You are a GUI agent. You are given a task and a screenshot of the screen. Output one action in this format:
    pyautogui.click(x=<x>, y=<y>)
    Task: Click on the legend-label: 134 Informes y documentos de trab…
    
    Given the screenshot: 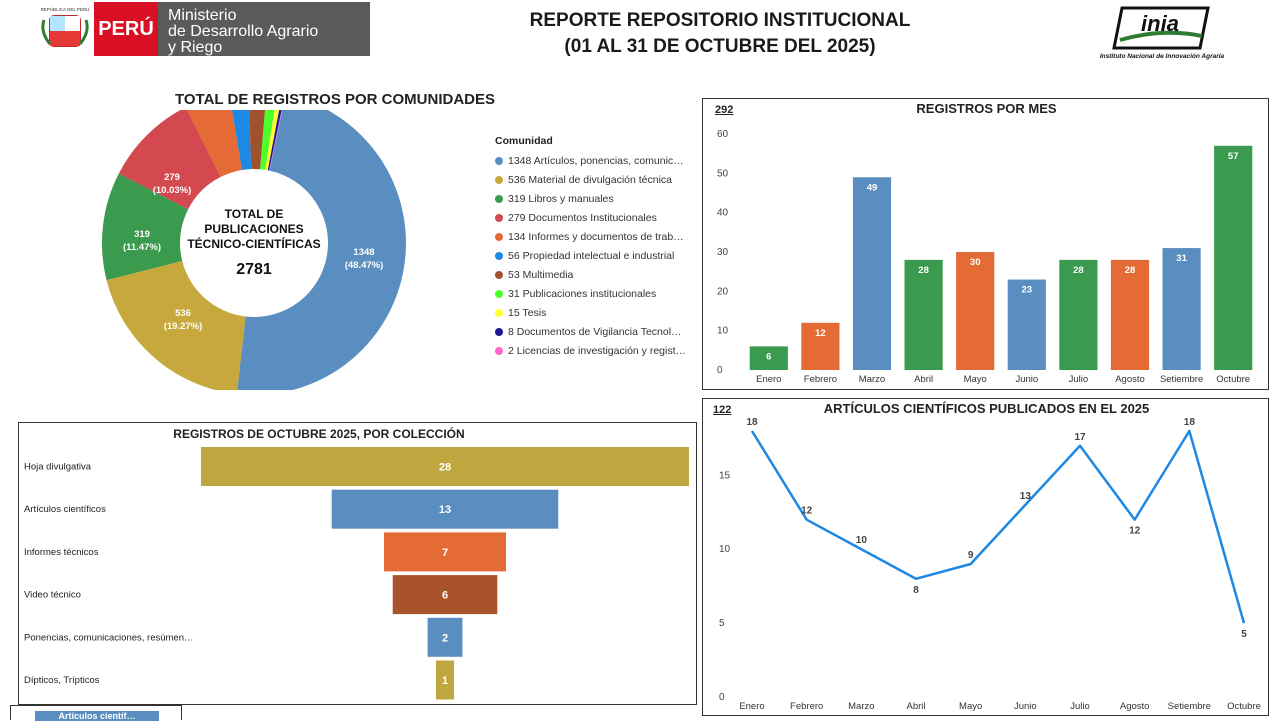 What is the action you would take?
    pyautogui.click(x=596, y=236)
    